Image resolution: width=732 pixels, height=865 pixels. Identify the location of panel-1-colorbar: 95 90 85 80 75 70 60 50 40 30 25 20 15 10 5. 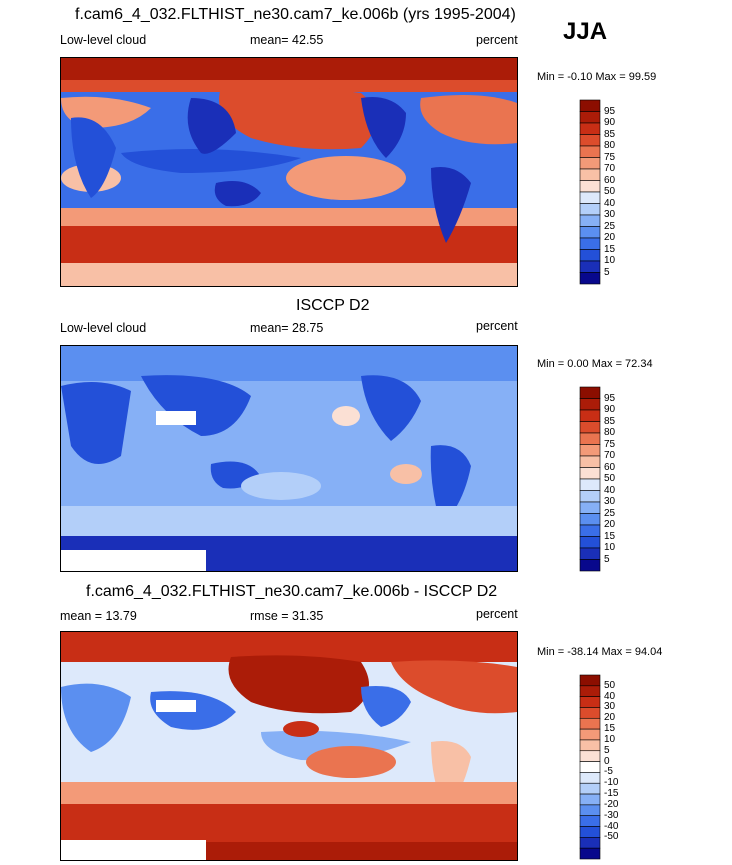
(597, 192).